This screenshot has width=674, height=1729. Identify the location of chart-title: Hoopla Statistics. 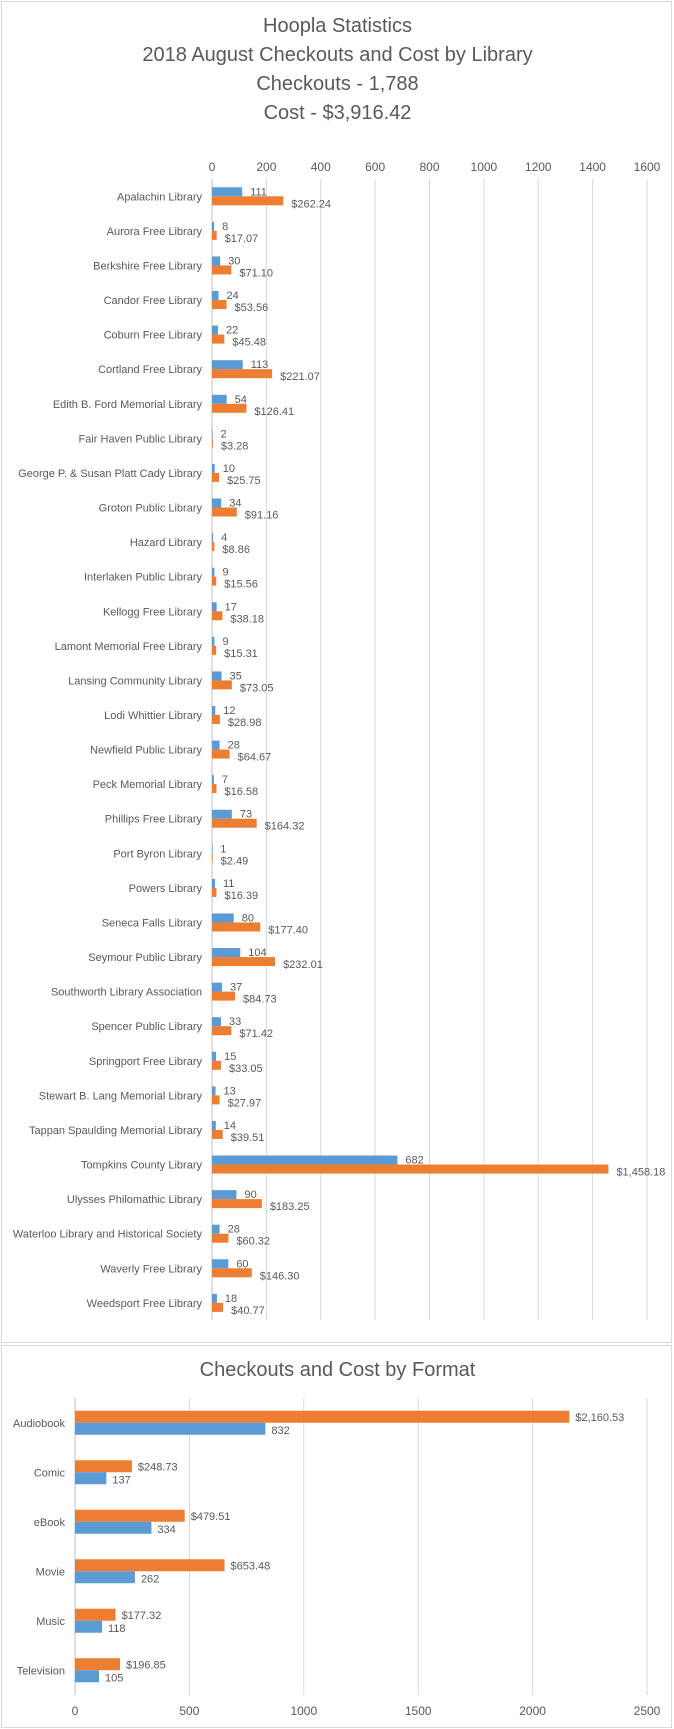
(337, 26).